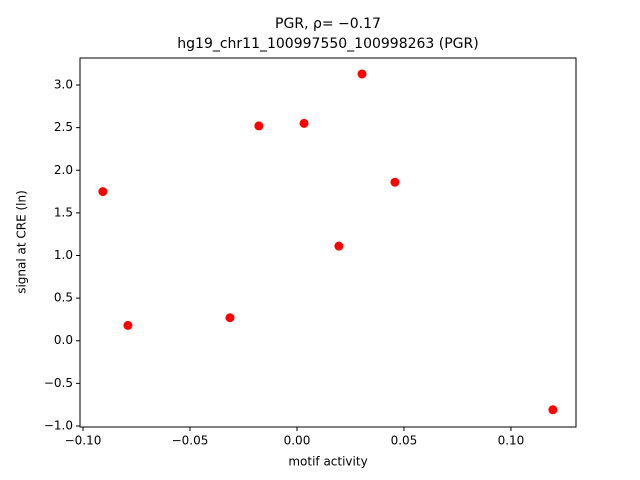 This screenshot has width=640, height=480. Describe the element at coordinates (297, 441) in the screenshot. I see `x-tick-label: 0.00` at that location.